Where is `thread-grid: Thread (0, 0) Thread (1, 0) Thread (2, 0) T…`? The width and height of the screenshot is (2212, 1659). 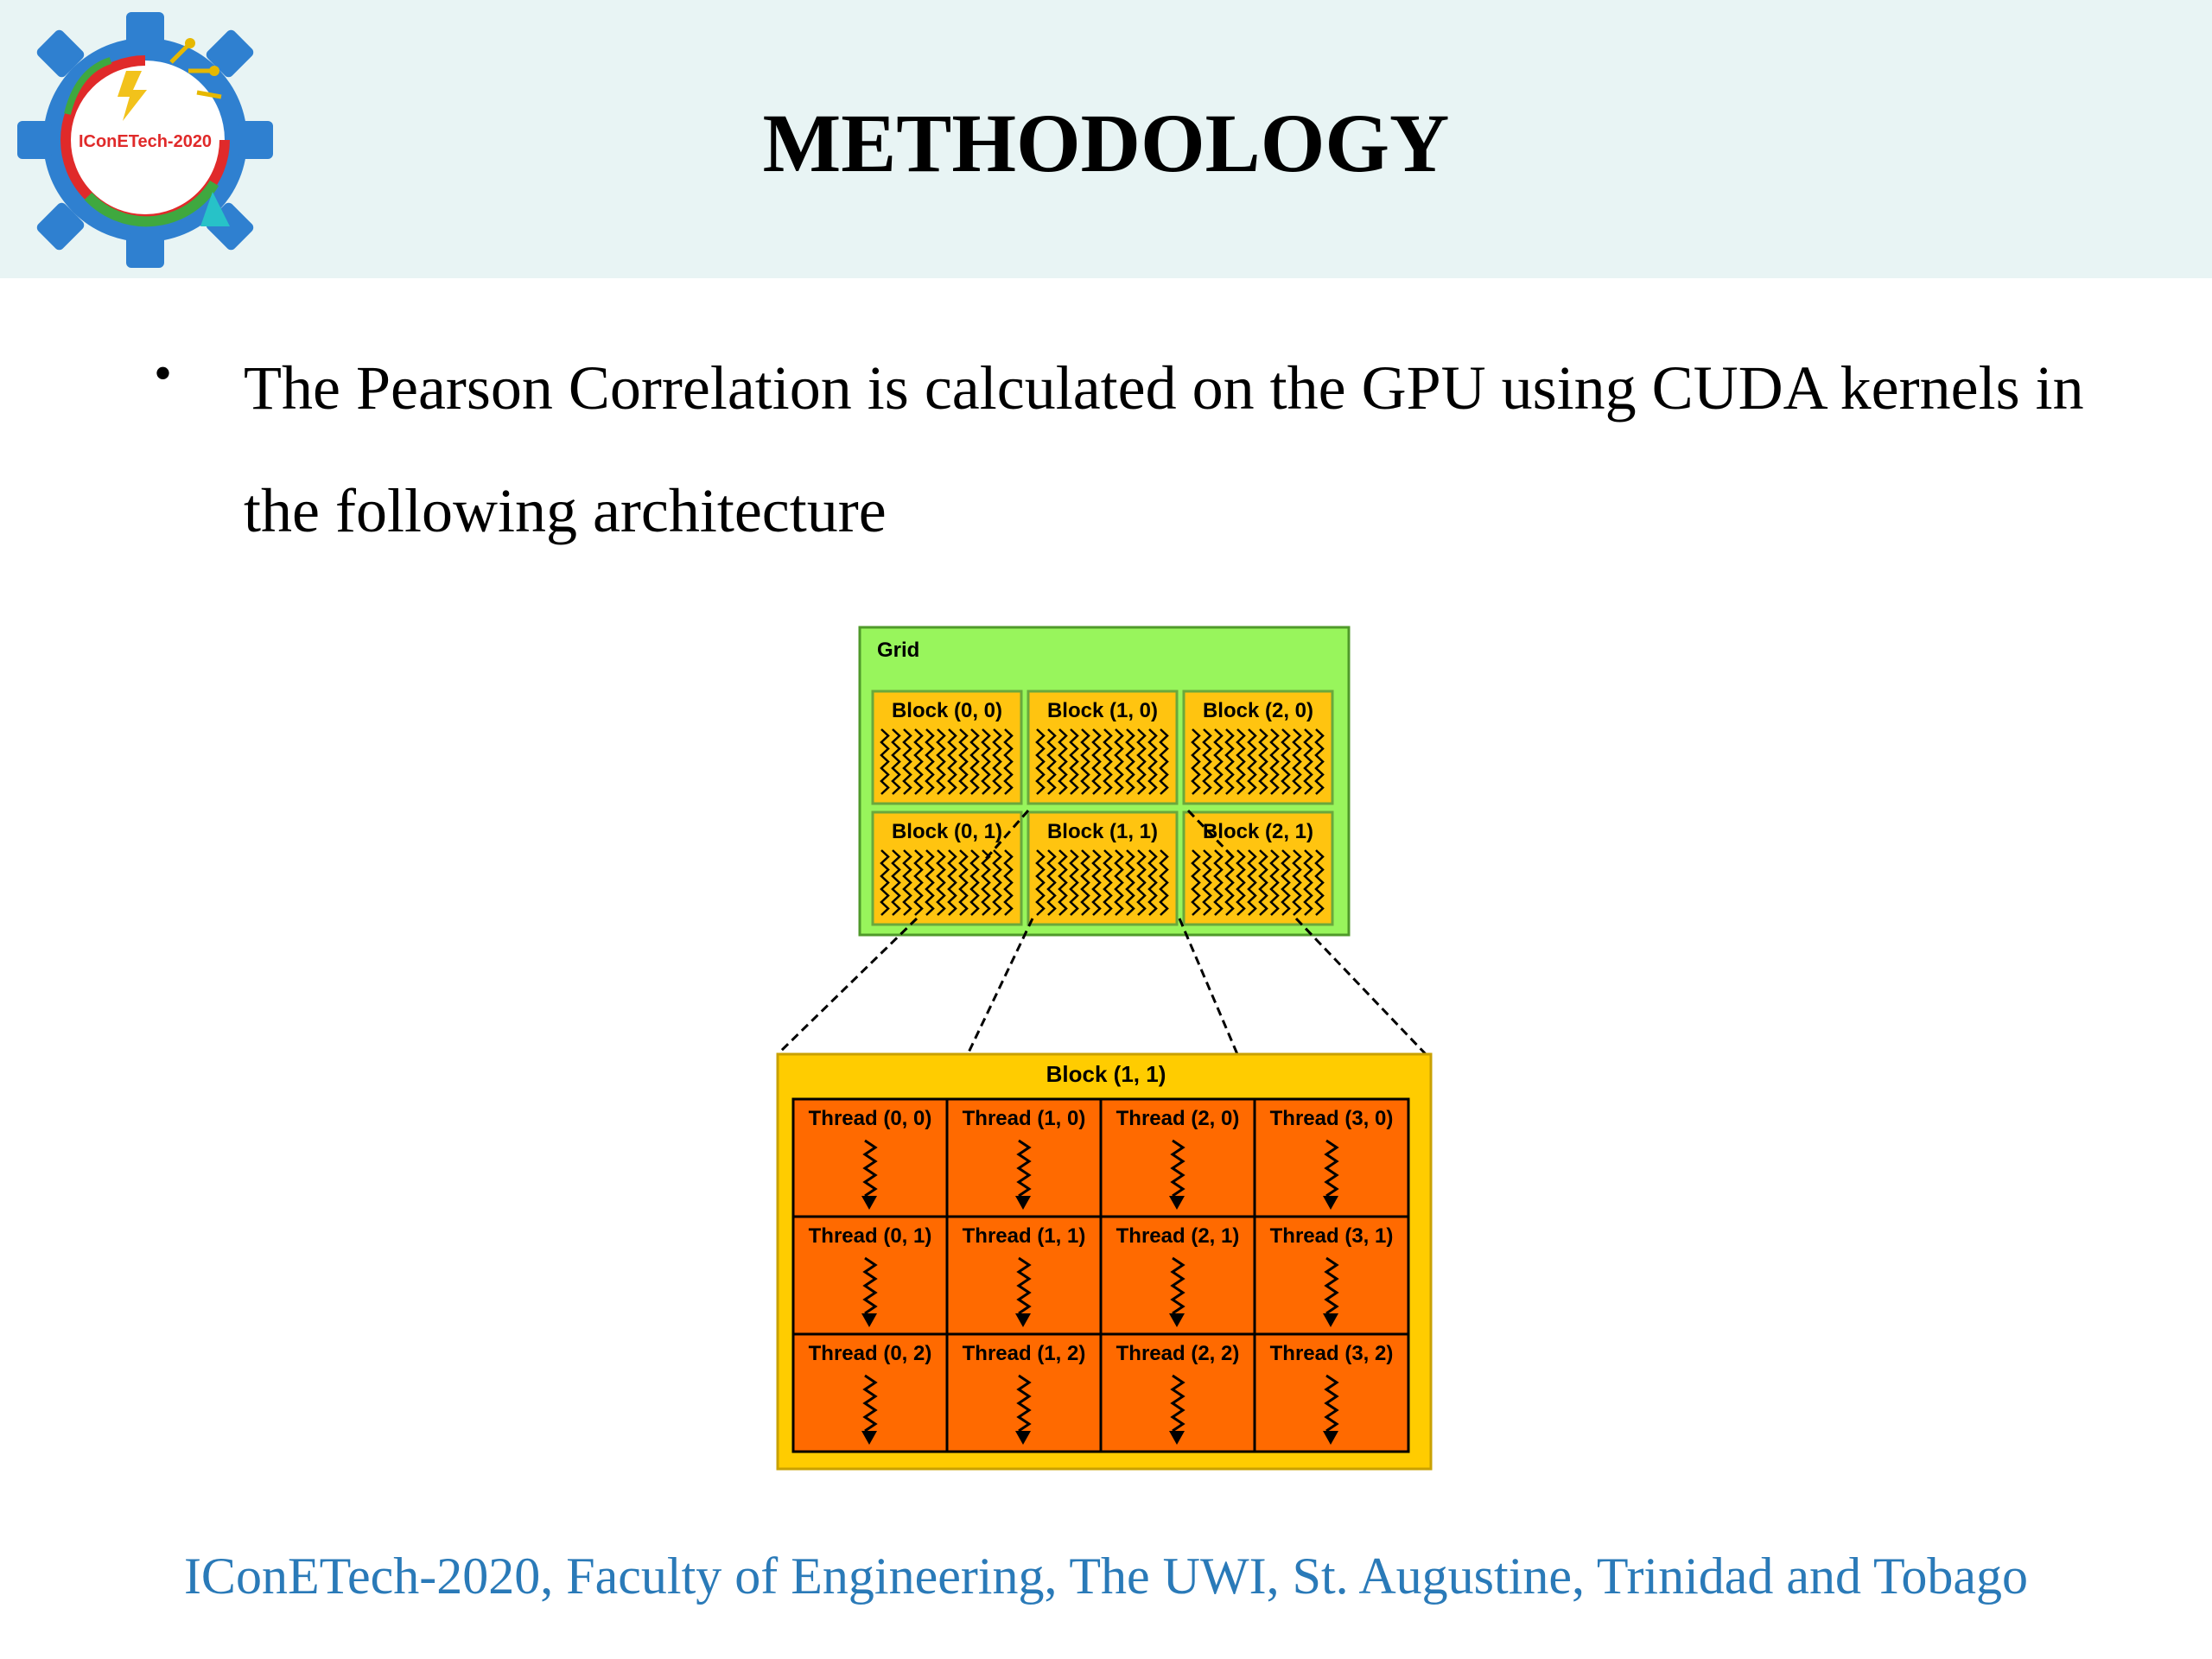
thread-grid: Thread (0, 0) Thread (1, 0) Thread (2, 0) T… is located at coordinates (1100, 1275).